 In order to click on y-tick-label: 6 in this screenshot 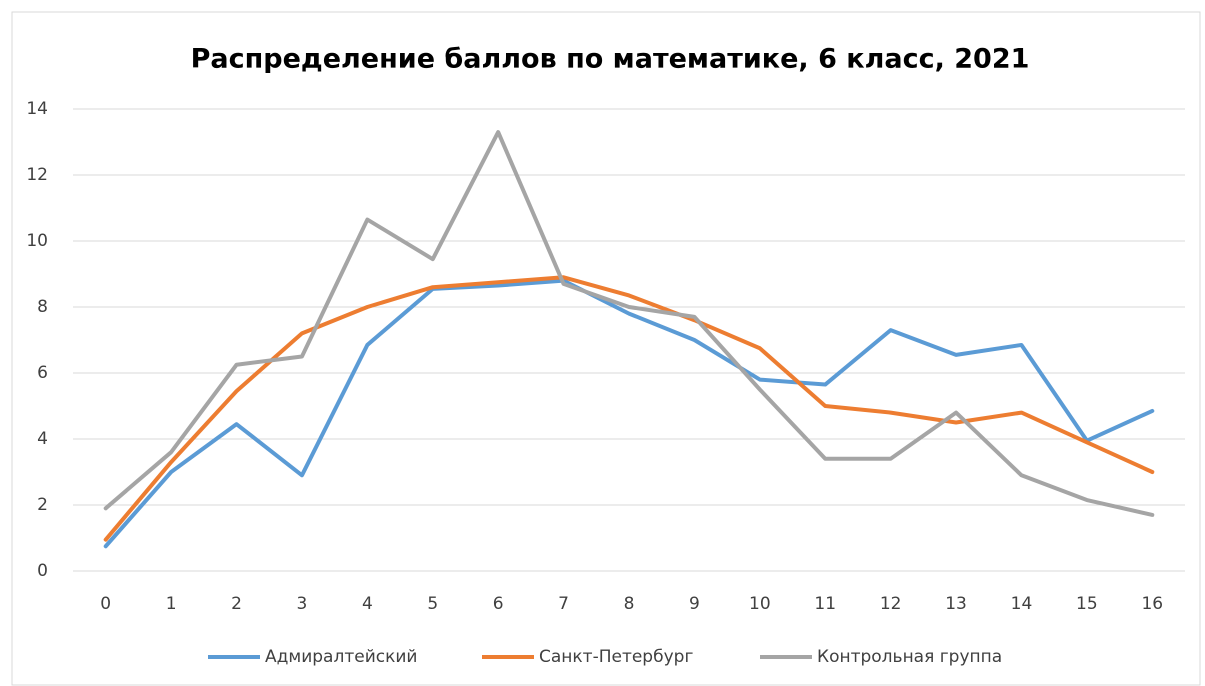, I will do `click(42, 373)`.